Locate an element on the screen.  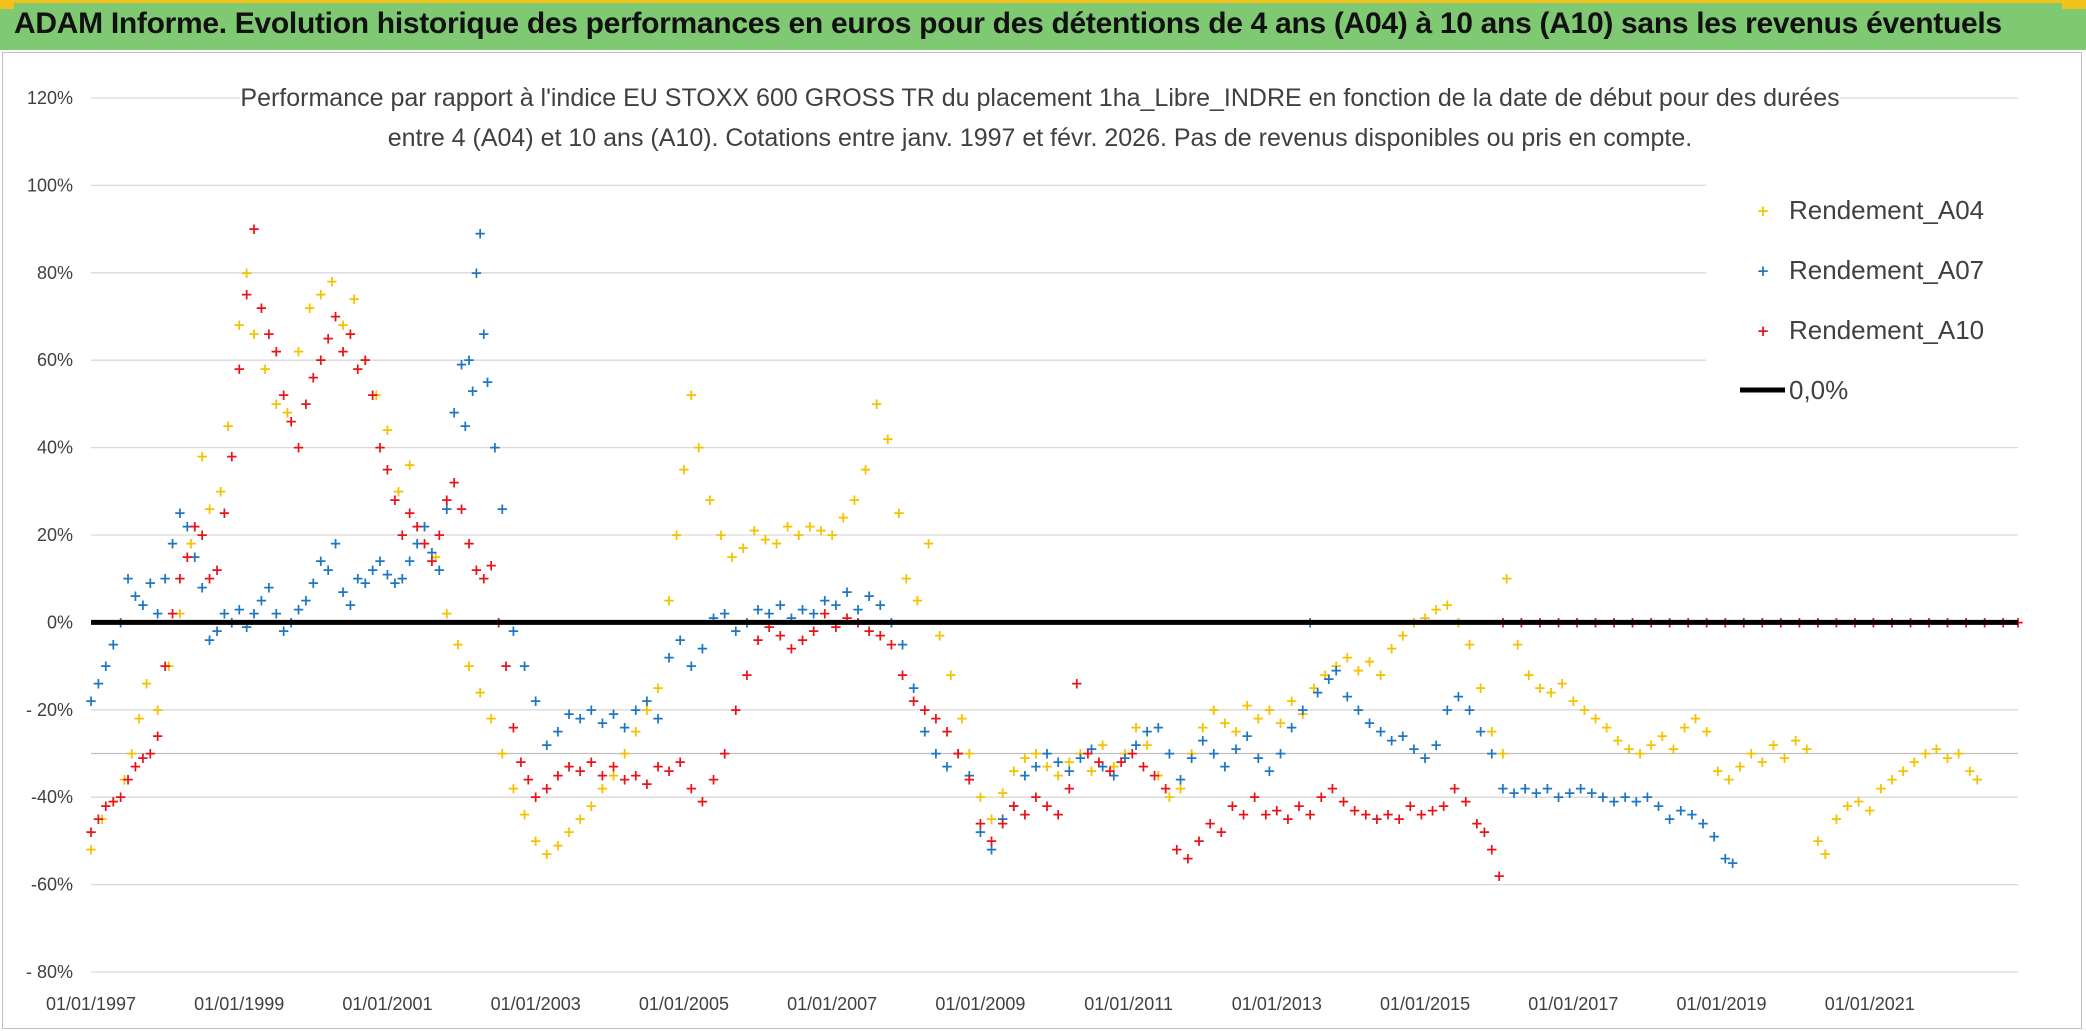
x-tick-label: 01/01/2015 is located at coordinates (1425, 1004).